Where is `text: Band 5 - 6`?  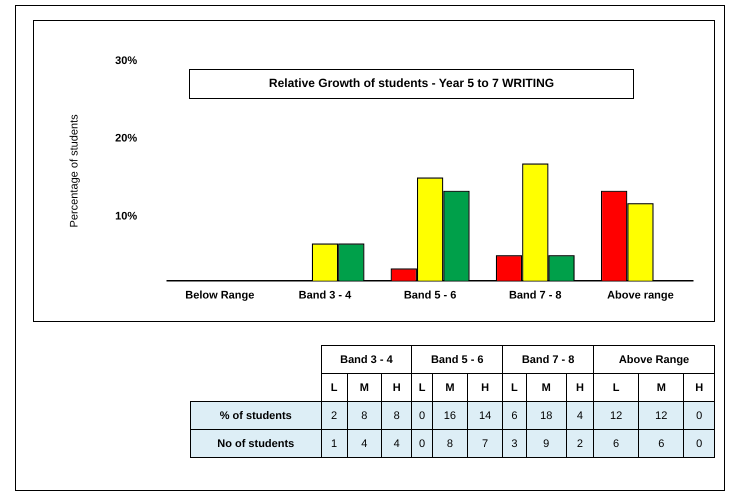
text: Band 5 - 6 is located at coordinates (457, 360).